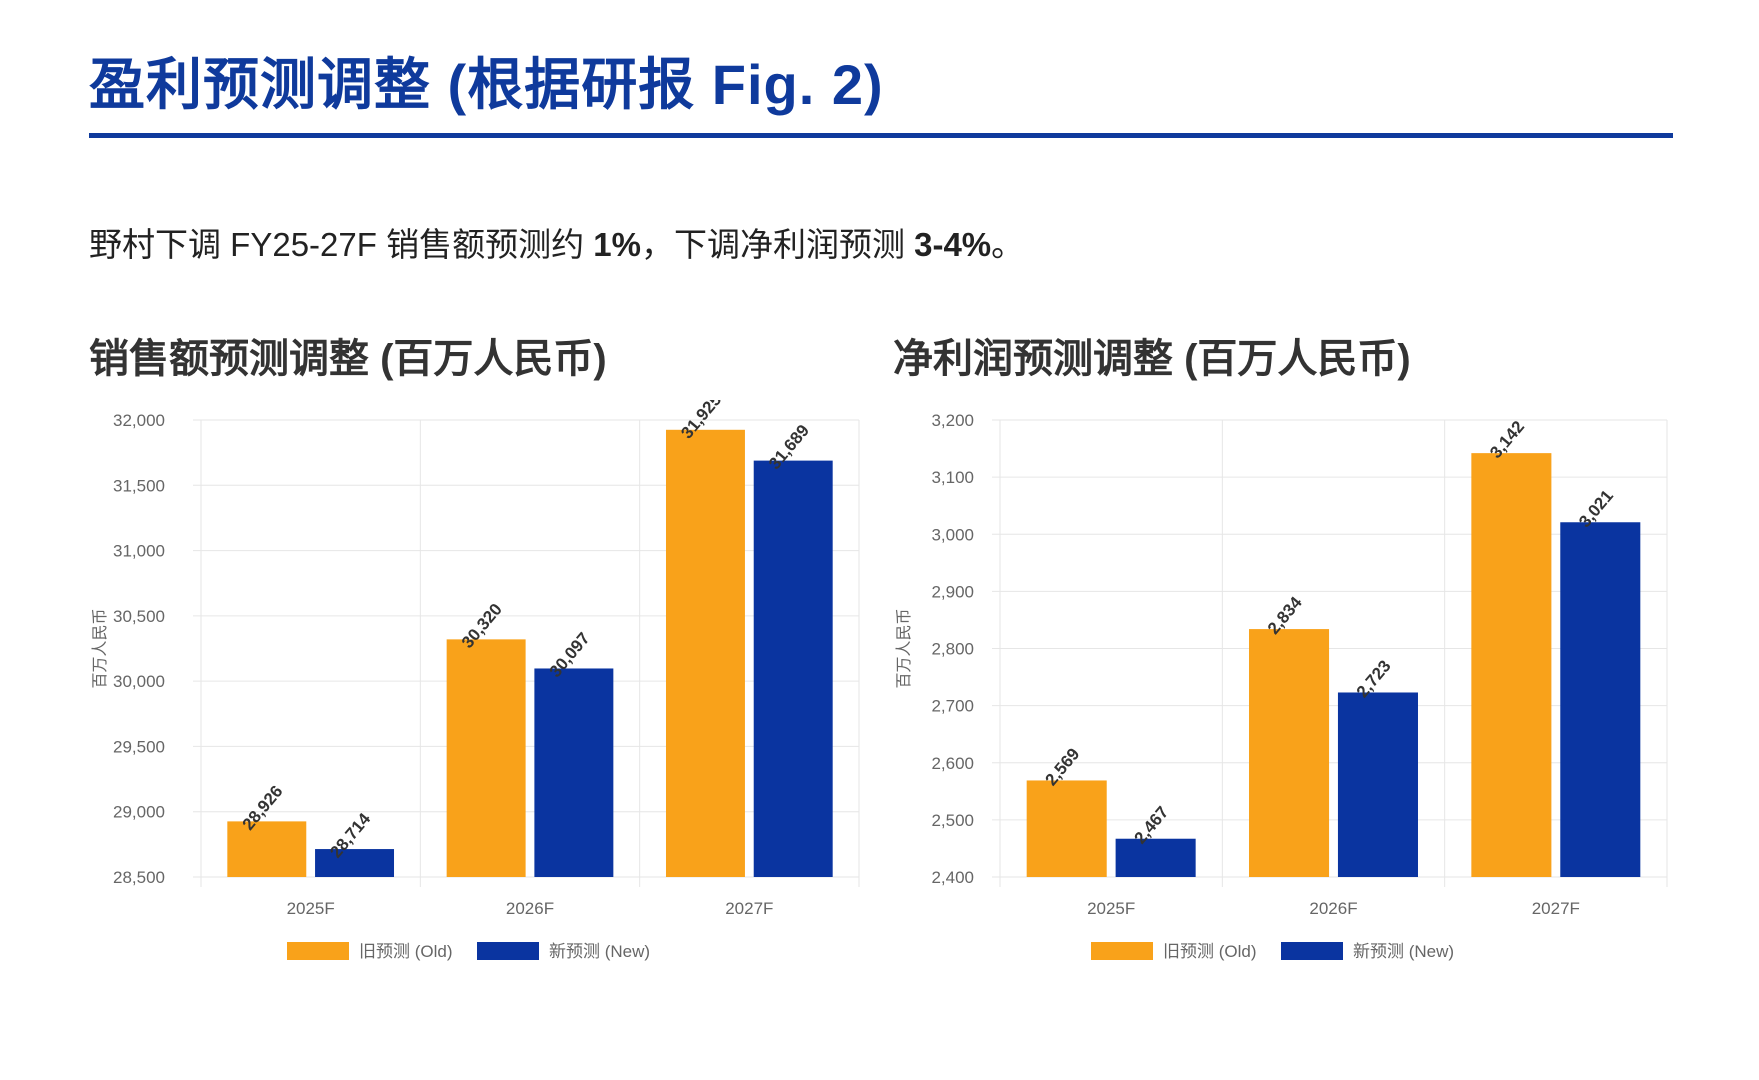 The width and height of the screenshot is (1759, 1080). What do you see at coordinates (486, 84) in the screenshot?
I see `page-title: 盈利预测调整 (根据研报 Fig. 2)` at bounding box center [486, 84].